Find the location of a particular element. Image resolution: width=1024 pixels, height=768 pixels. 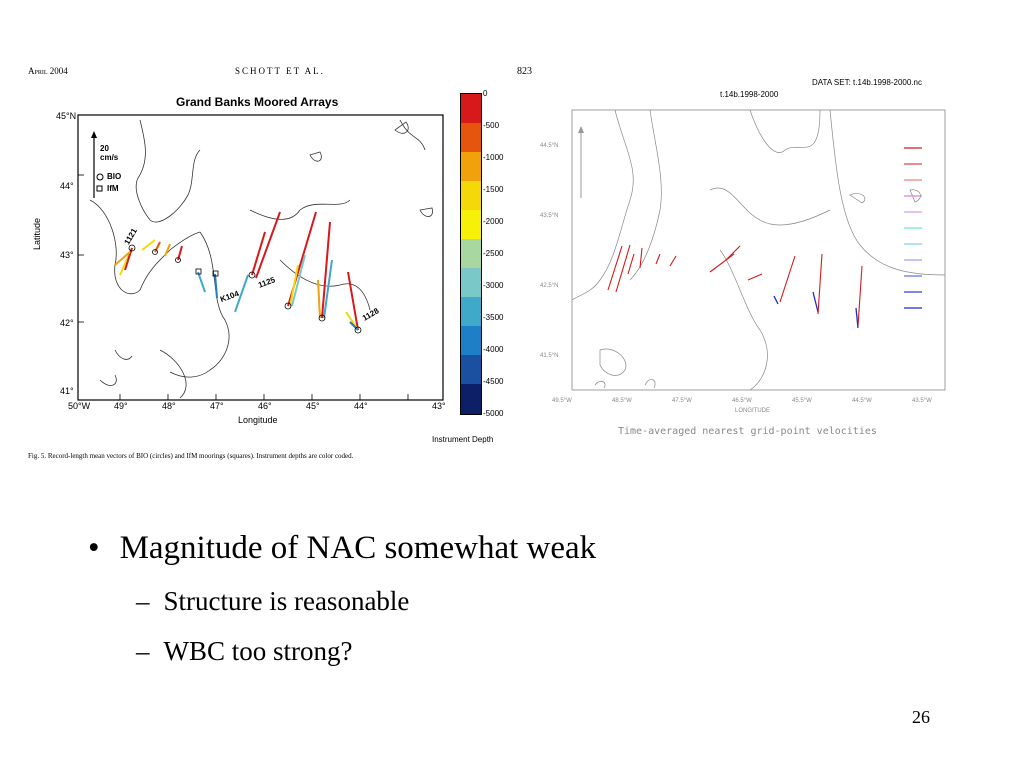

bio-legend-circle-icon is located at coordinates (100, 177).